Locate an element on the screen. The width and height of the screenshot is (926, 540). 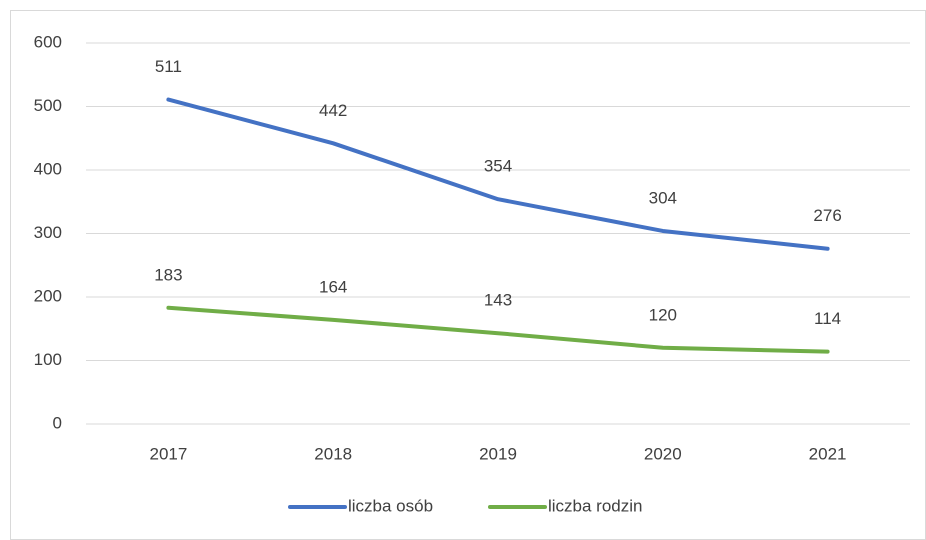
data-label: 164 is located at coordinates (333, 286).